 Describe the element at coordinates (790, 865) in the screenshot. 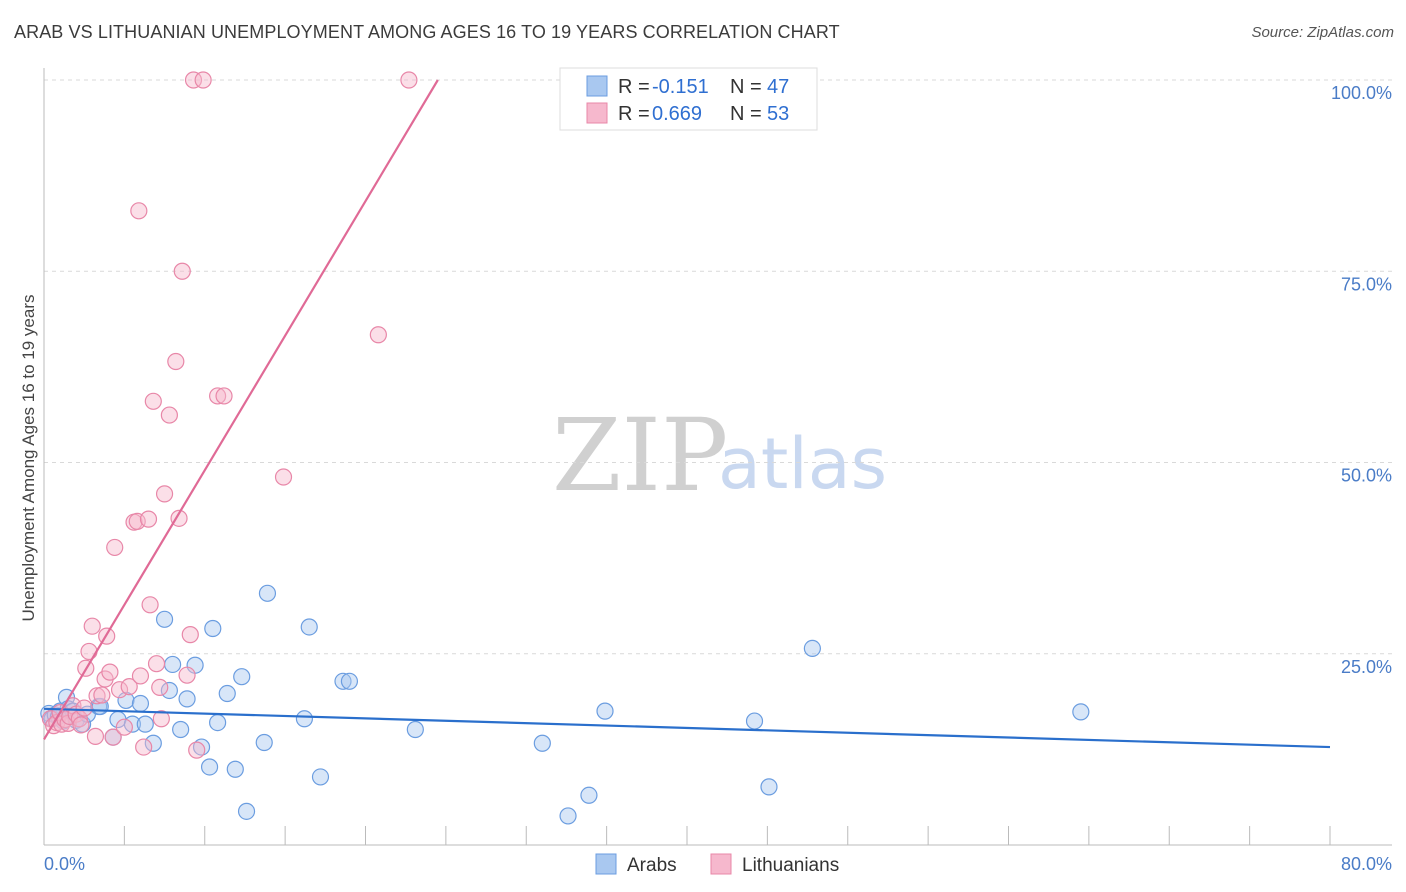

I see `bottom-legend-lithuanians: Lithuanians` at that location.